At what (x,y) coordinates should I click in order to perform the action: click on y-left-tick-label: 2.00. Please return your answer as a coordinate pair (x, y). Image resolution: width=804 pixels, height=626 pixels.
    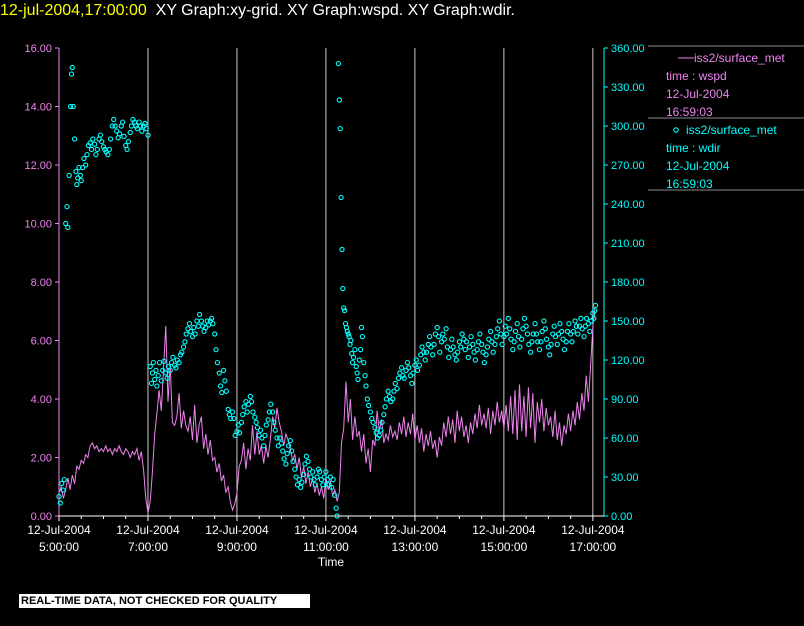
    Looking at the image, I should click on (41, 459).